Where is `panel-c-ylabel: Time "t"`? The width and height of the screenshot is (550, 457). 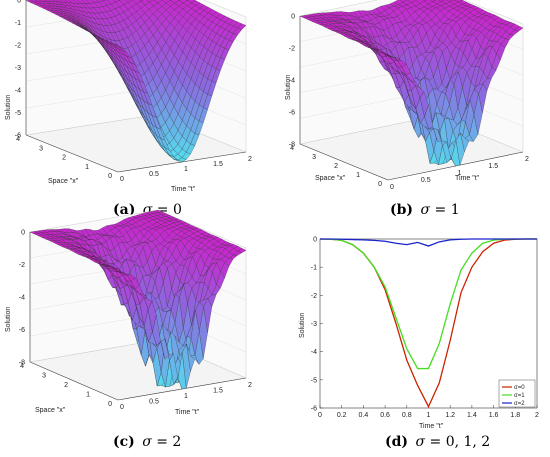 panel-c-ylabel: Time "t" is located at coordinates (187, 412).